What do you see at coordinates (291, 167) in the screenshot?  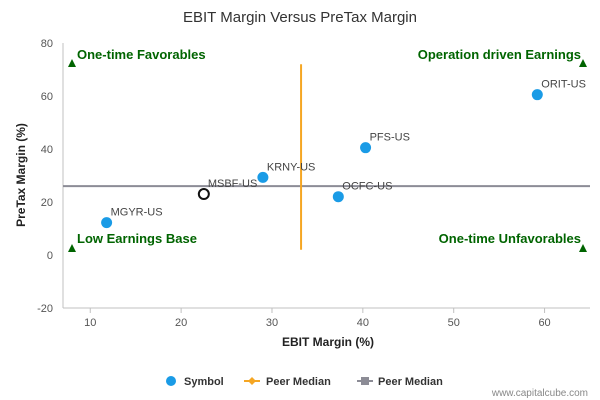 I see `point-label-krny-us: KRNY-US` at bounding box center [291, 167].